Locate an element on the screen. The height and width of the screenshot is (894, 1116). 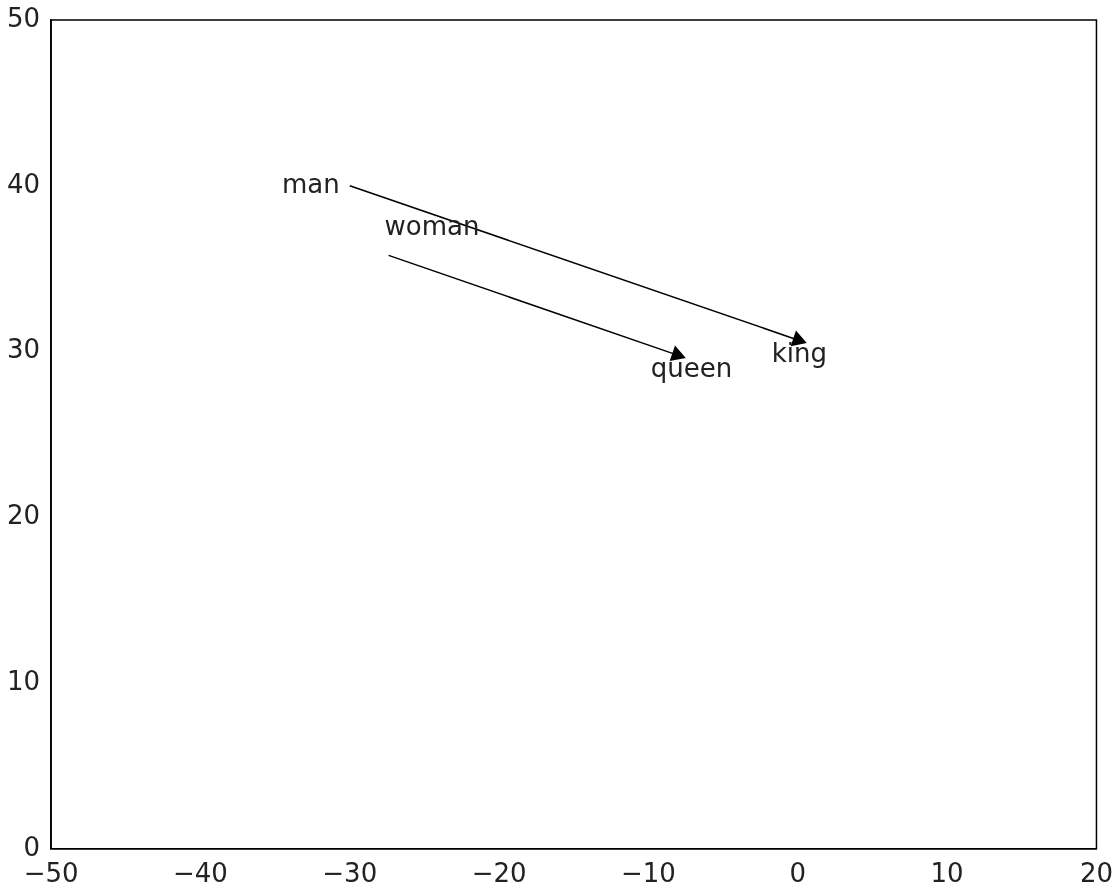
y-tick-label: 50 is located at coordinates (23, 17).